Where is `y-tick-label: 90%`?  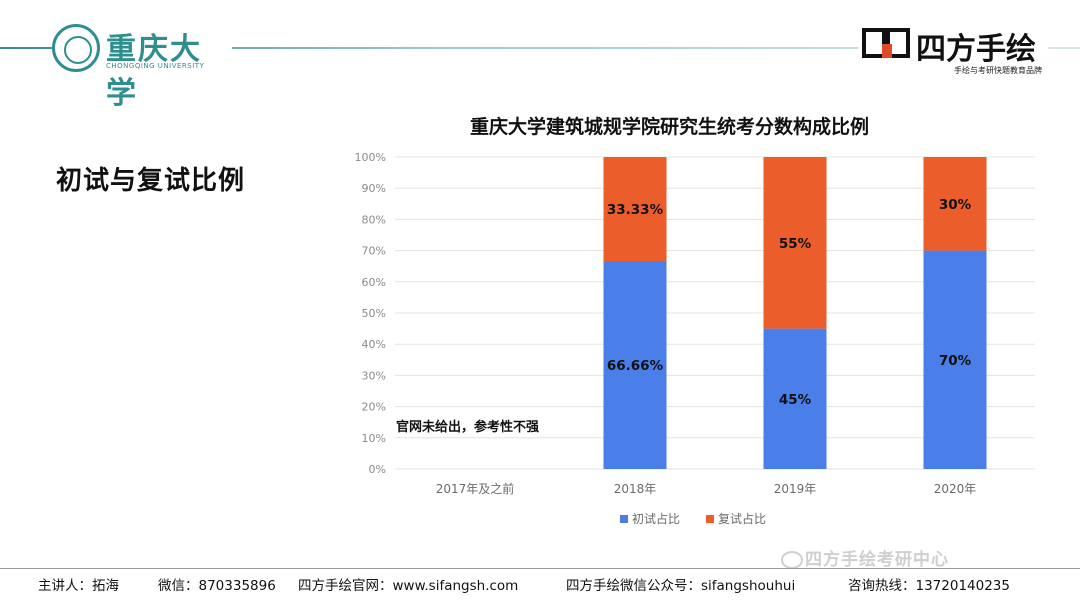 y-tick-label: 90% is located at coordinates (374, 188).